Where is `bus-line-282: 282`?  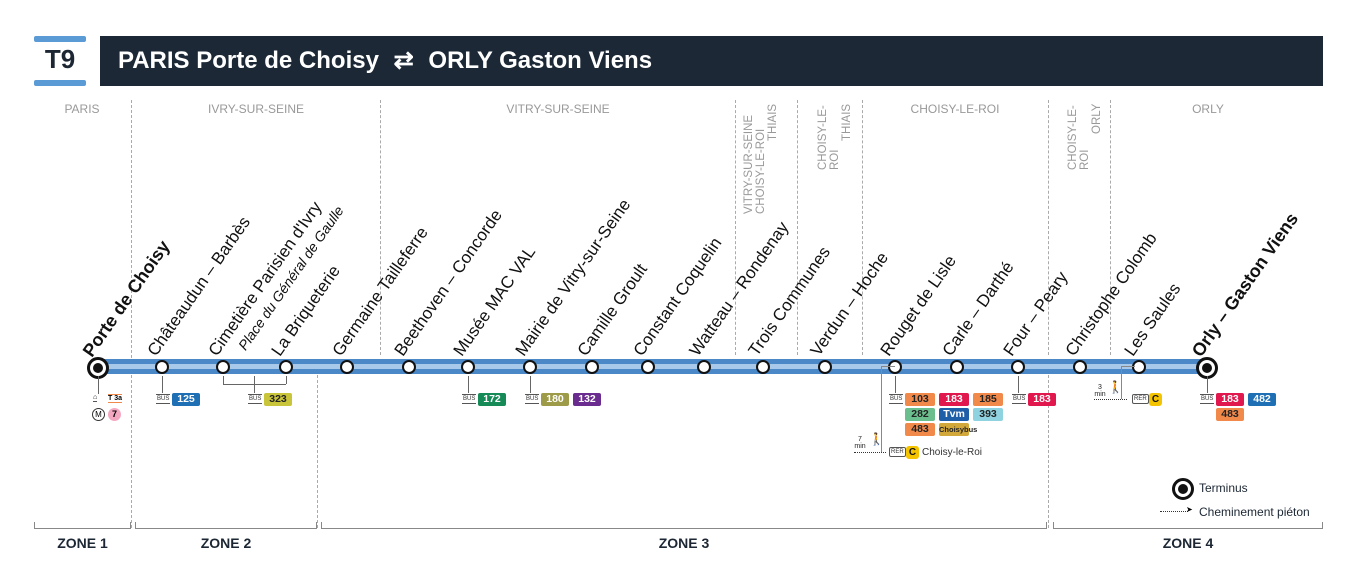 bus-line-282: 282 is located at coordinates (920, 414).